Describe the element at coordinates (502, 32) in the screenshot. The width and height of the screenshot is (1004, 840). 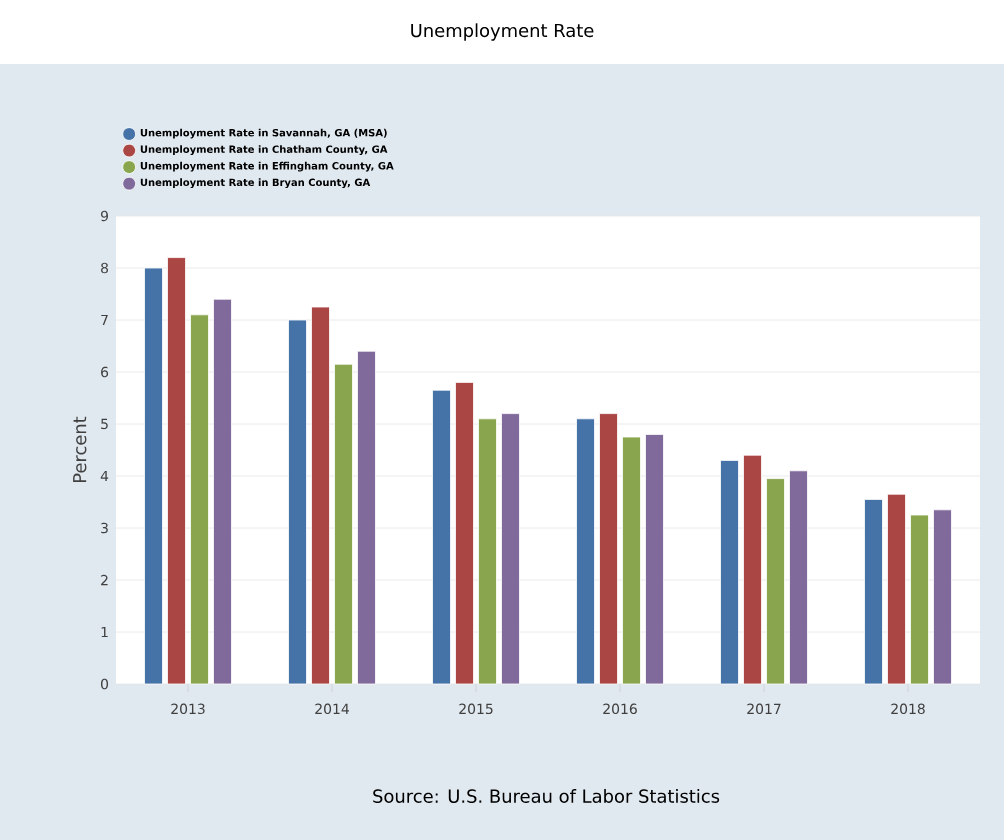
I see `chart-title: Unemployment Rate` at that location.